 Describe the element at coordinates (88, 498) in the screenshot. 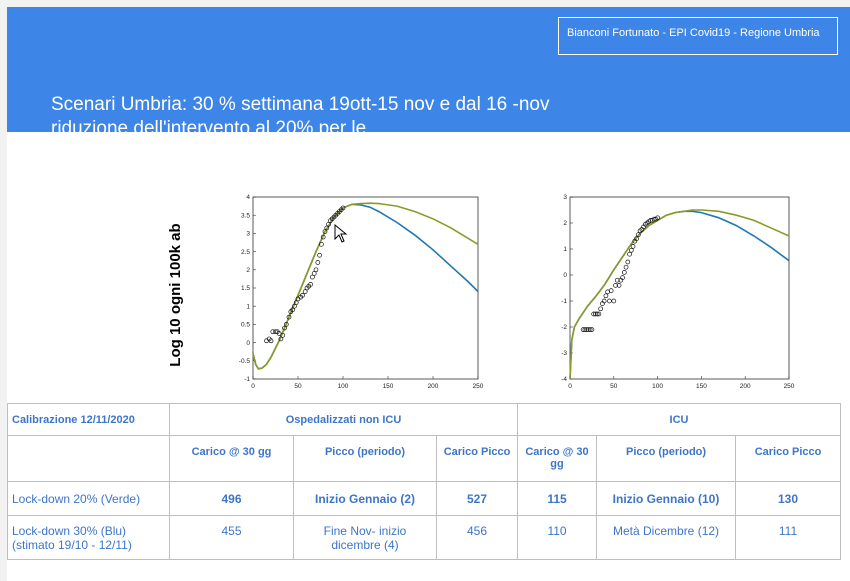

I see `row-label: Lock-down 20% (Verde)` at that location.